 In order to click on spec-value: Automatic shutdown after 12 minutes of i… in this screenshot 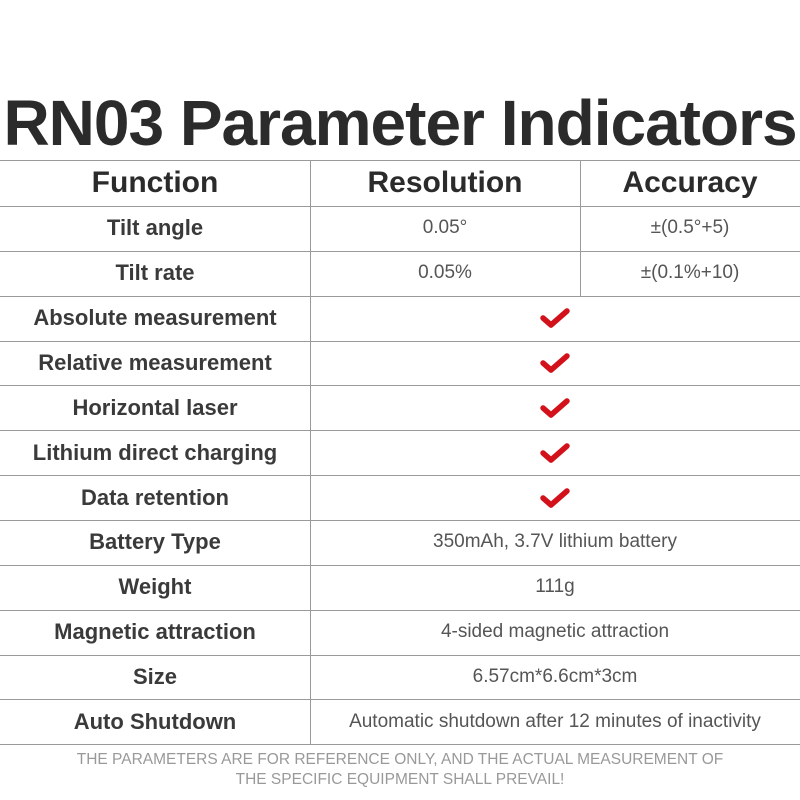, I will do `click(555, 721)`.